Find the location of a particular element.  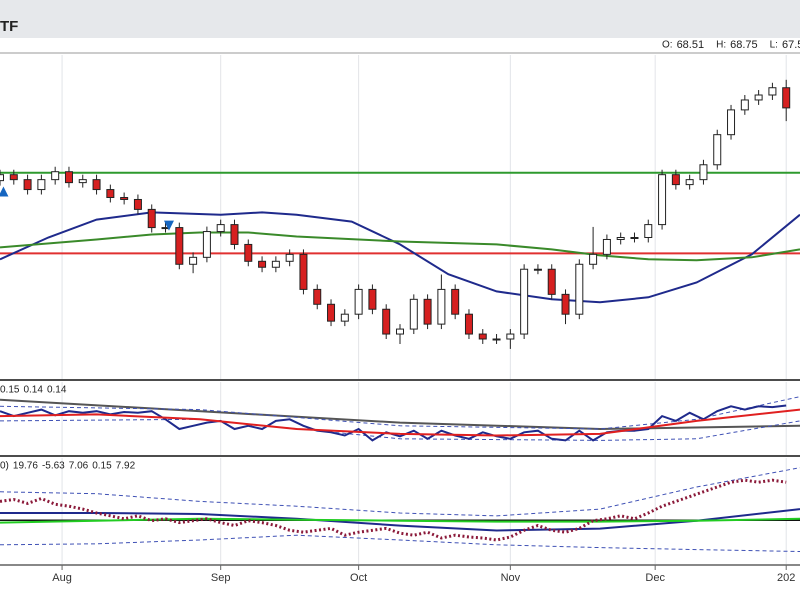

x-tick-label: Nov is located at coordinates (511, 578).